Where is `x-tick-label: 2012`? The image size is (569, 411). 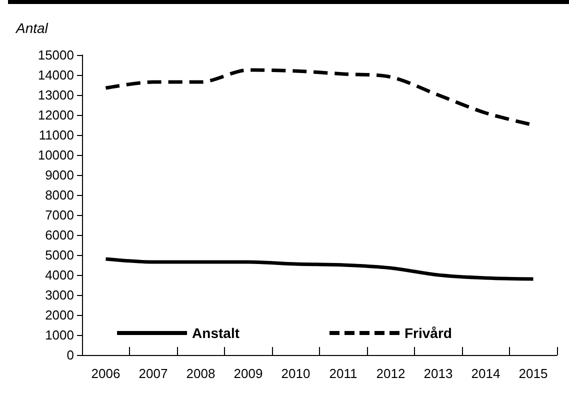
x-tick-label: 2012 is located at coordinates (391, 373).